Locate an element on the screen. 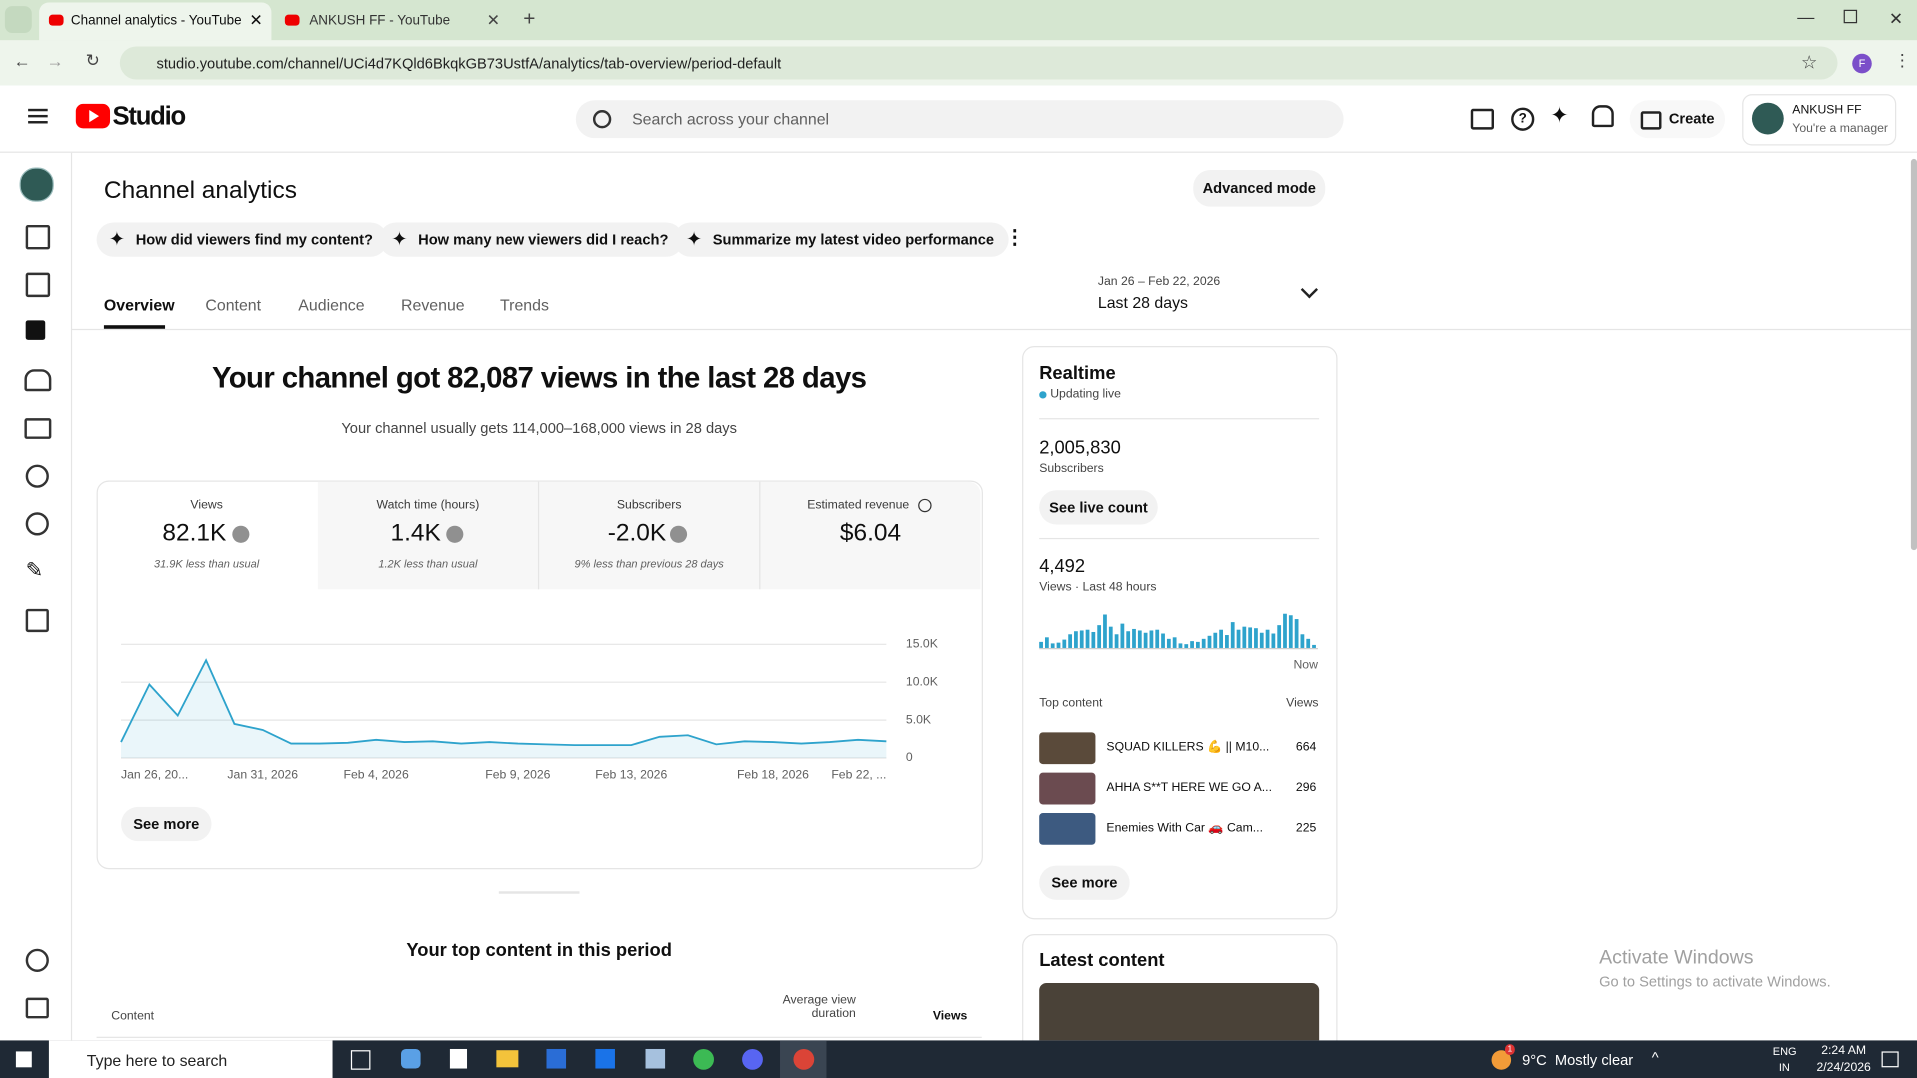  analytics-tab: Trends is located at coordinates (524, 305).